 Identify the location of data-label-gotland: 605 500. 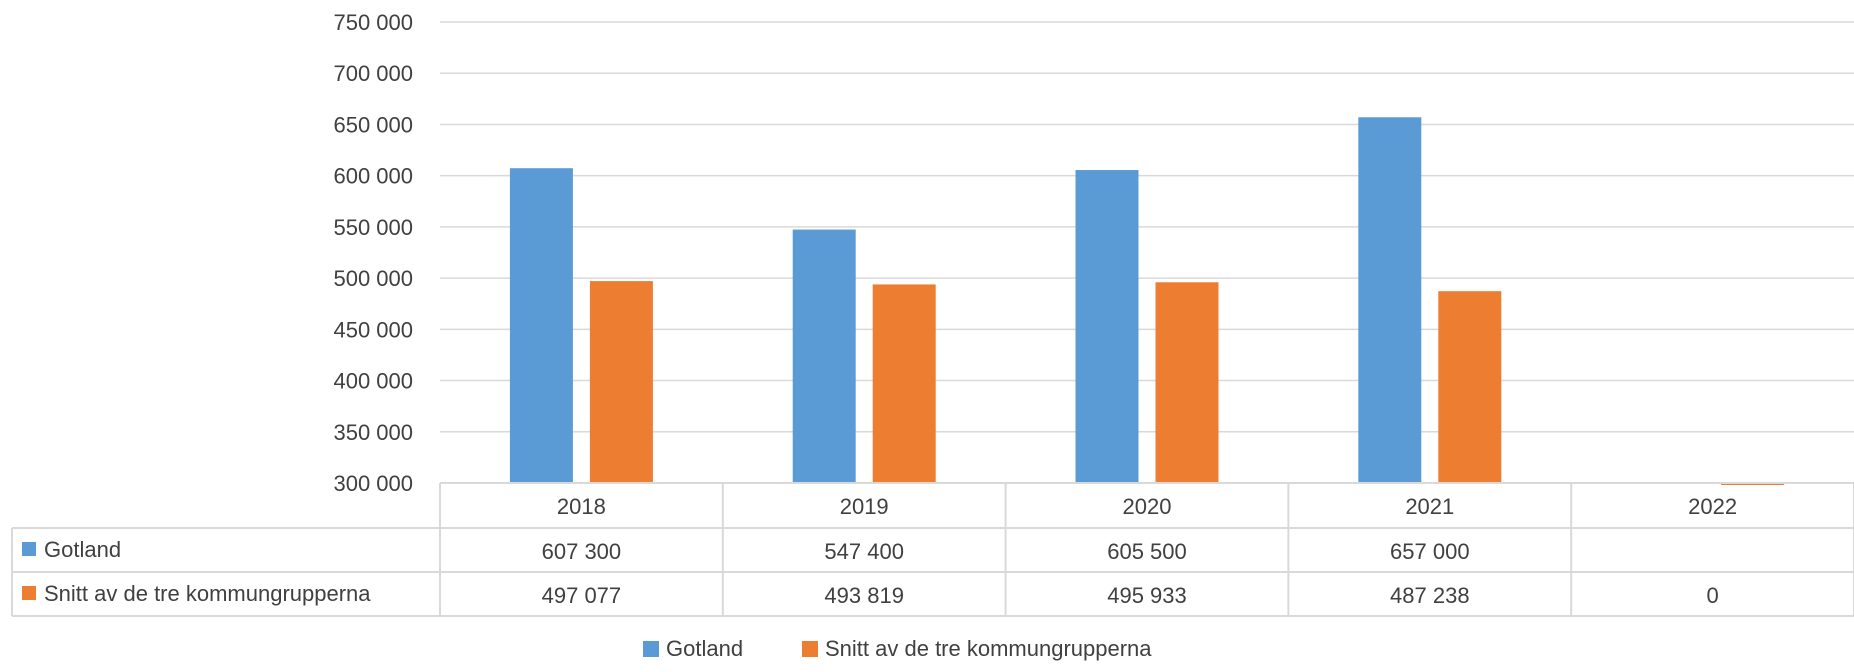
(1147, 551).